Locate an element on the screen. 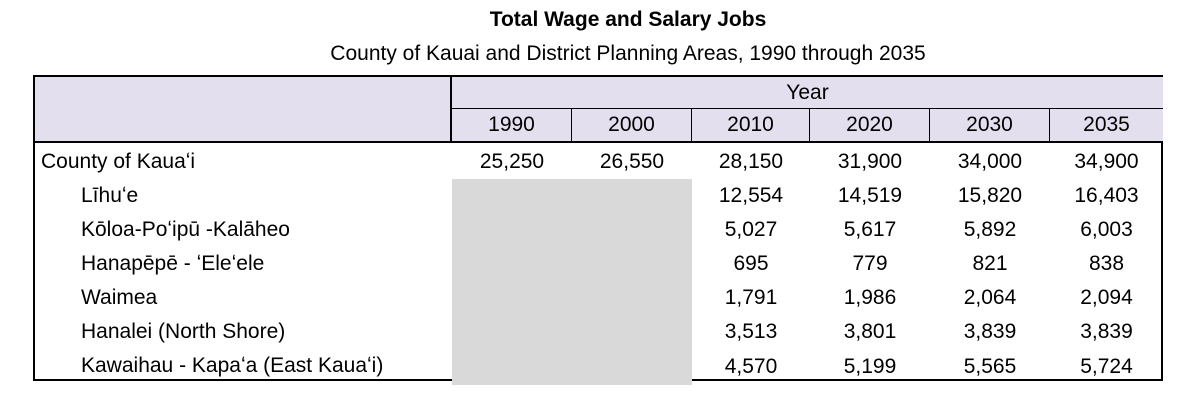 The width and height of the screenshot is (1200, 415). cell: 25,250 is located at coordinates (512, 161).